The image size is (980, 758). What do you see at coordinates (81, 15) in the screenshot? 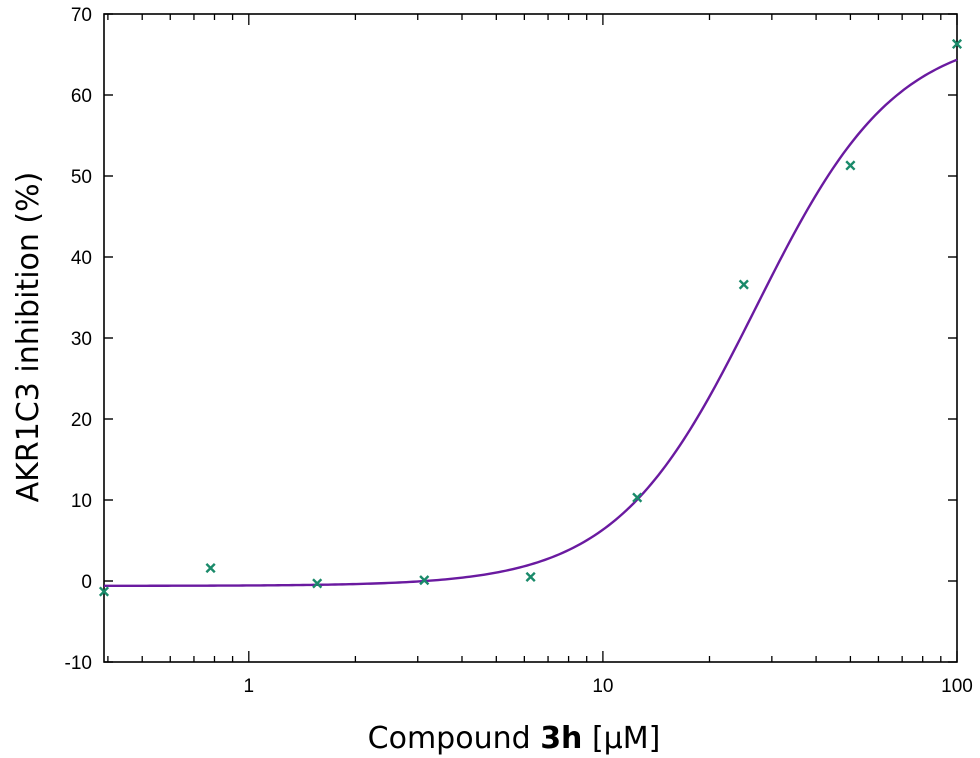
I see `y-tick-label: 70` at bounding box center [81, 15].